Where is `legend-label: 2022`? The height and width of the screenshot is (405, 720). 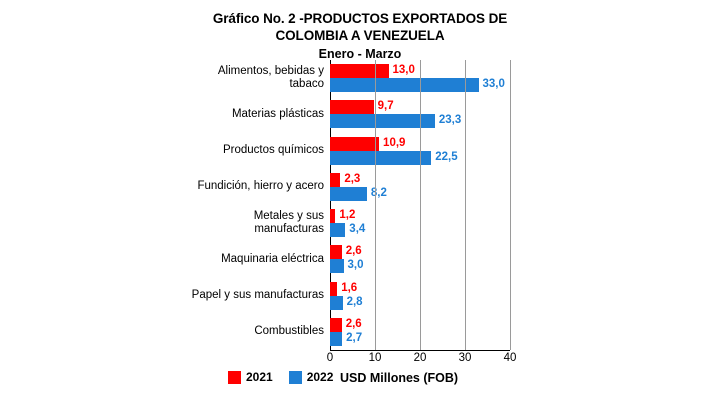
legend-label: 2022 is located at coordinates (320, 377).